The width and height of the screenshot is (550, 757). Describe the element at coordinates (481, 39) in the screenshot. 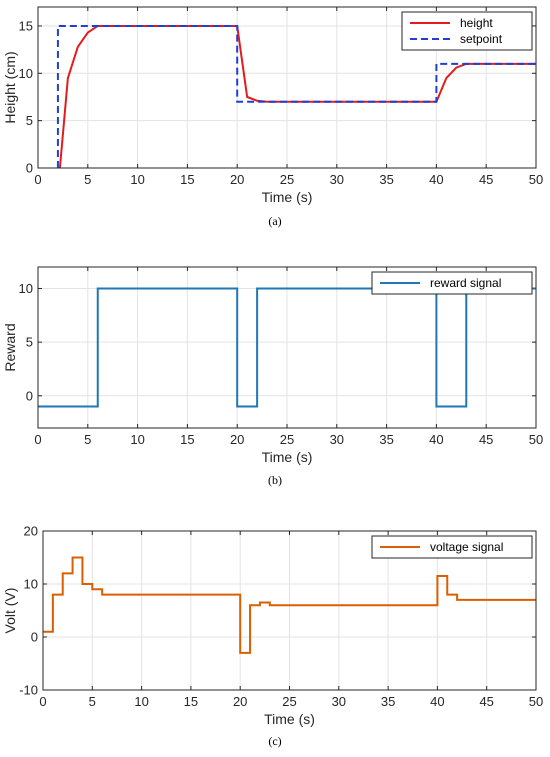

I see `legend-label: setpoint` at that location.